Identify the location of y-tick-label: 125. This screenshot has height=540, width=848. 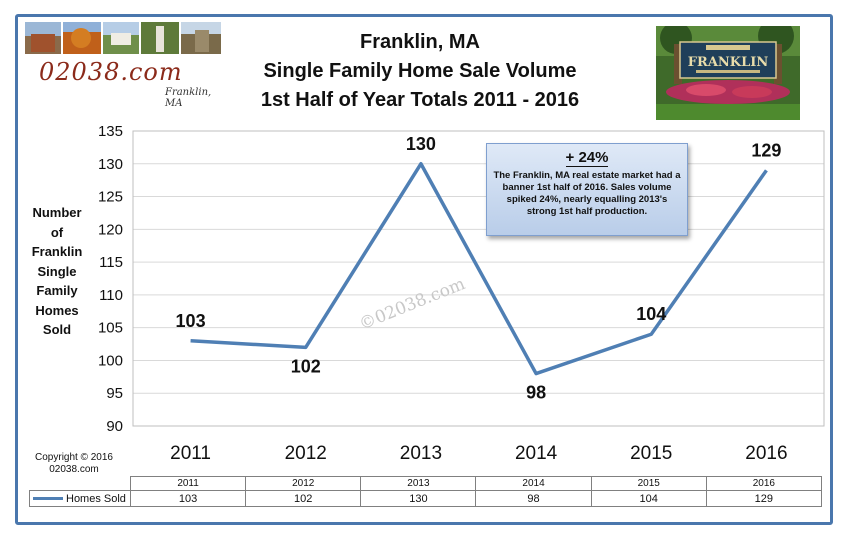
(110, 197).